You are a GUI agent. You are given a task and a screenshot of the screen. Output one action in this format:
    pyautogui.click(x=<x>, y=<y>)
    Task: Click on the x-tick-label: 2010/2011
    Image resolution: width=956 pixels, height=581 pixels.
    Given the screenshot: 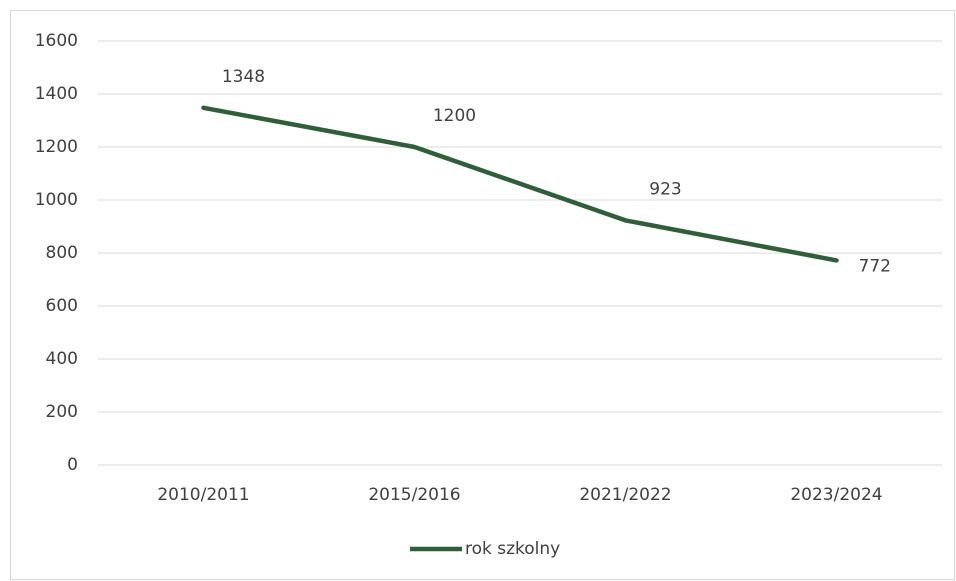 What is the action you would take?
    pyautogui.click(x=203, y=495)
    